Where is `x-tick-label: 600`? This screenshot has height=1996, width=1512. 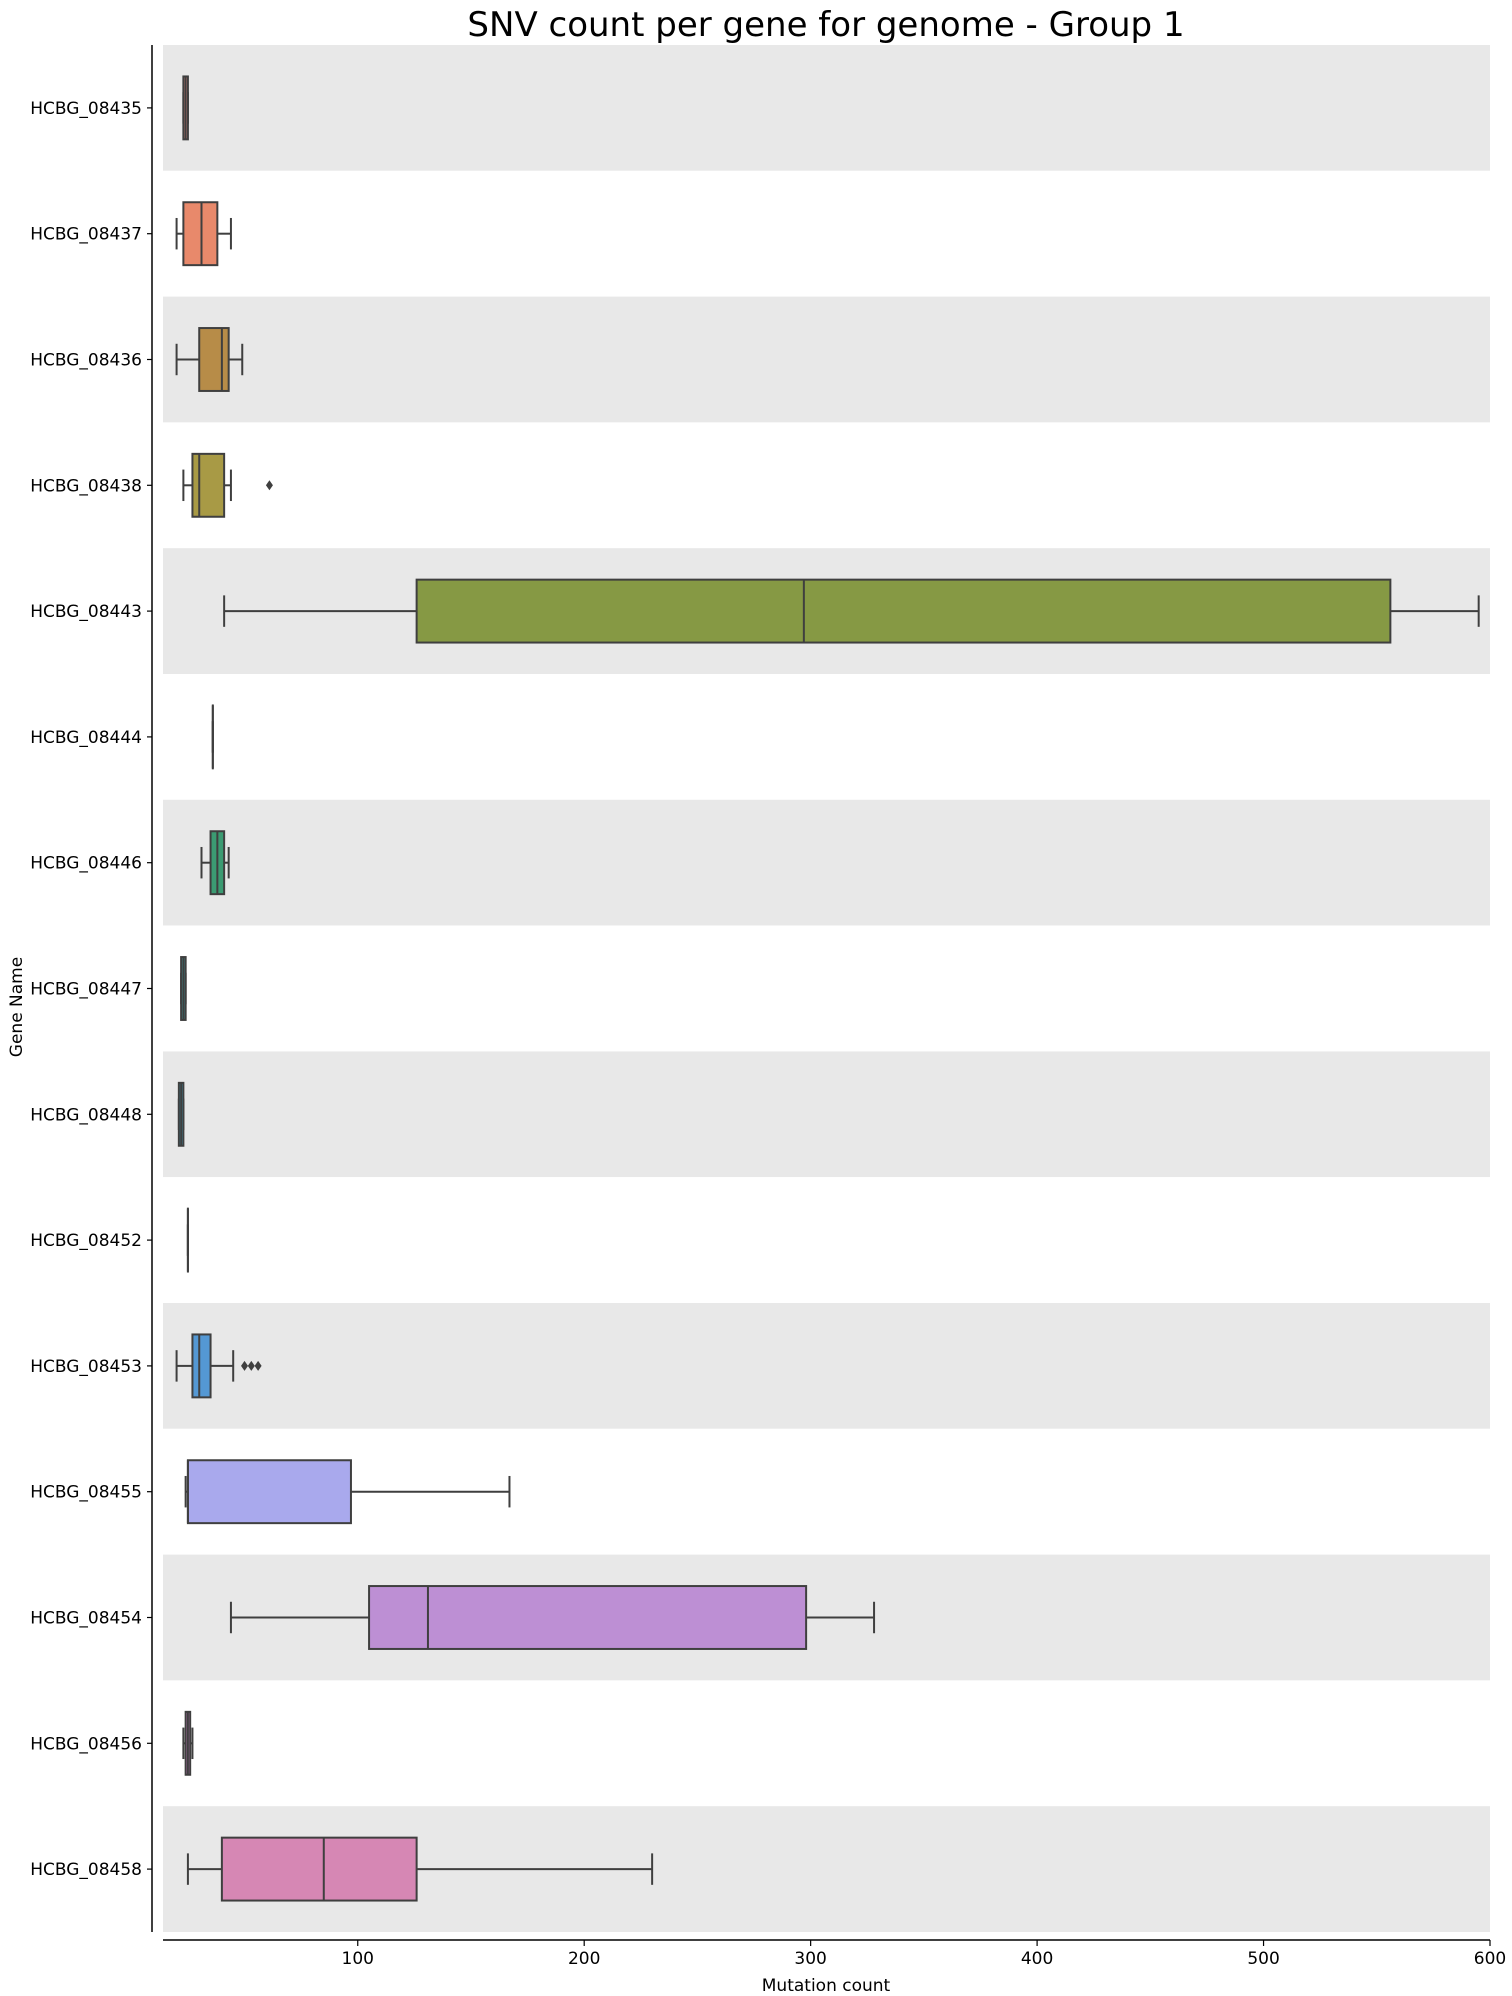 x-tick-label: 600 is located at coordinates (1490, 1959).